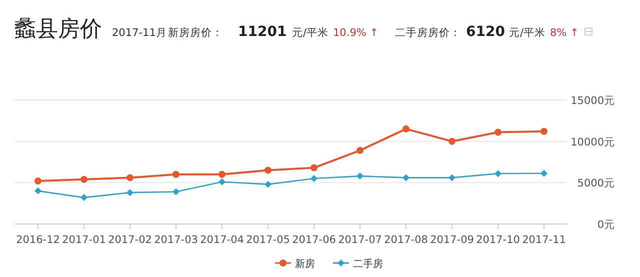 This screenshot has width=640, height=277. Describe the element at coordinates (564, 33) in the screenshot. I see `text: 8% ↑` at that location.